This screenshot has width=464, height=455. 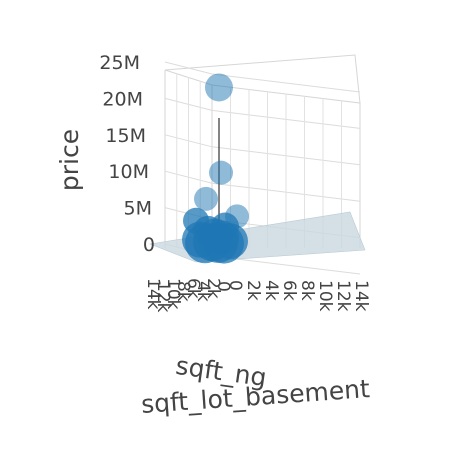 I want to click on x-tick-label: 2k, so click(x=253, y=290).